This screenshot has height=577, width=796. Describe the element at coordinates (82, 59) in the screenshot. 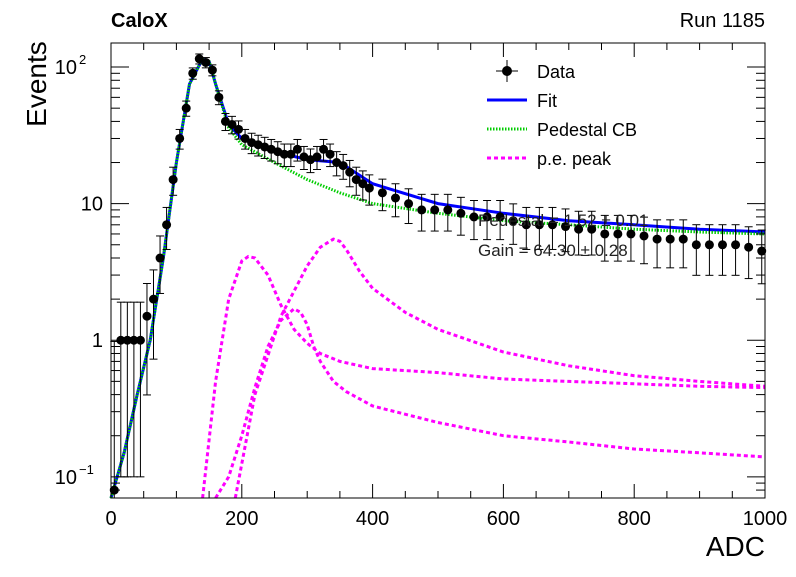

I see `y-tick-exponent: 2` at that location.